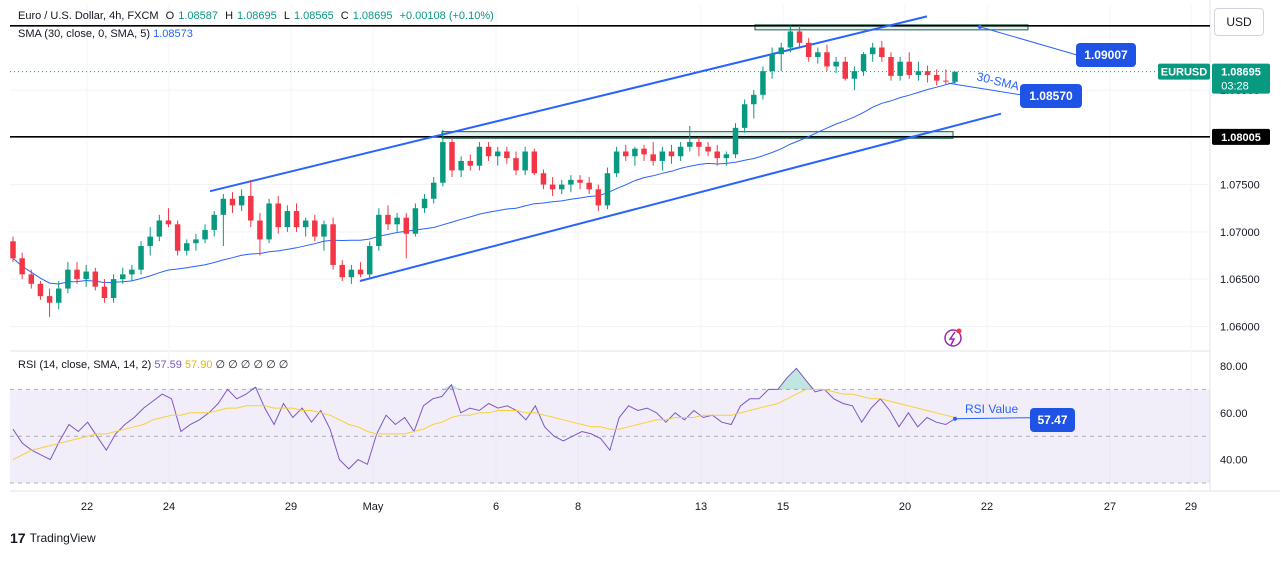  I want to click on close-label: C, so click(344, 16).